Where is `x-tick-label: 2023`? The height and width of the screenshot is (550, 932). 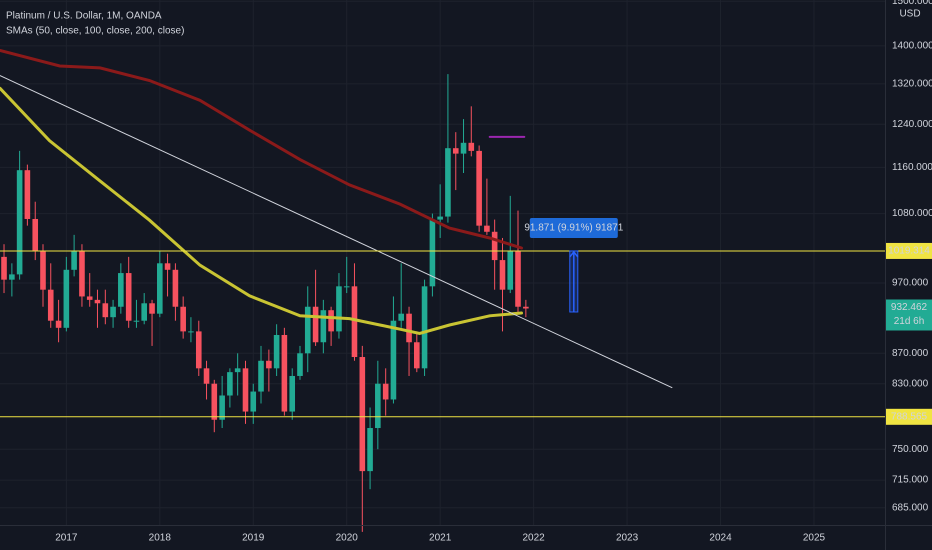
x-tick-label: 2023 is located at coordinates (627, 538).